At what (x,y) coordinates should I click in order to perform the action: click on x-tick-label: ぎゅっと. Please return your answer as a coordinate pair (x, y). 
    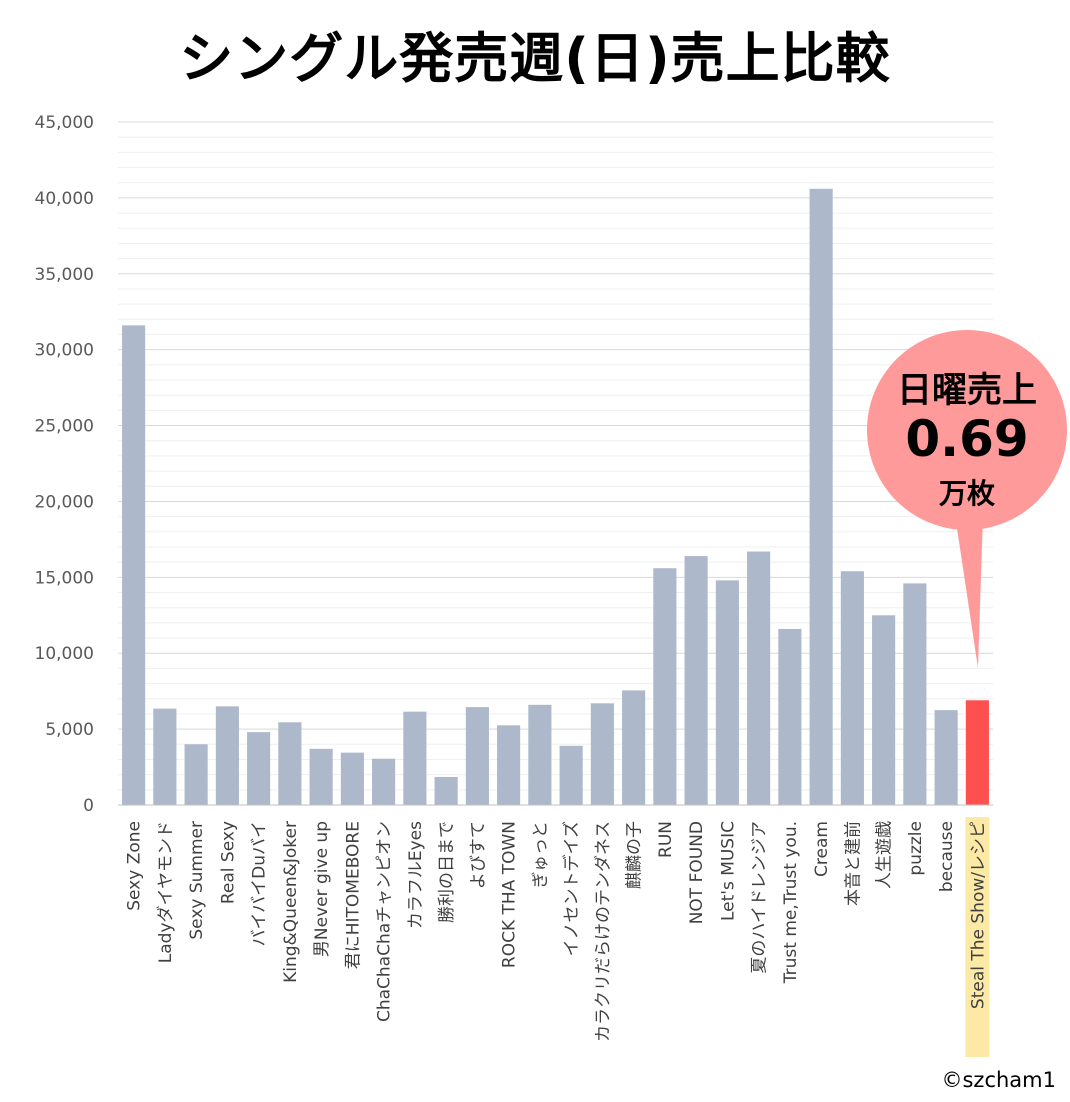
    Looking at the image, I should click on (541, 855).